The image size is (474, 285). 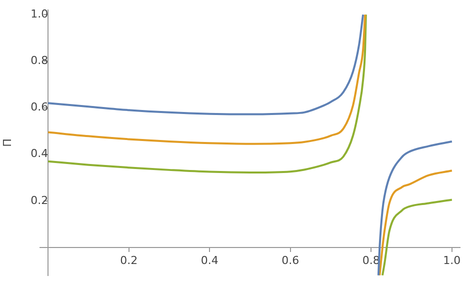 I want to click on x-tick-label: 0.4, so click(x=209, y=260).